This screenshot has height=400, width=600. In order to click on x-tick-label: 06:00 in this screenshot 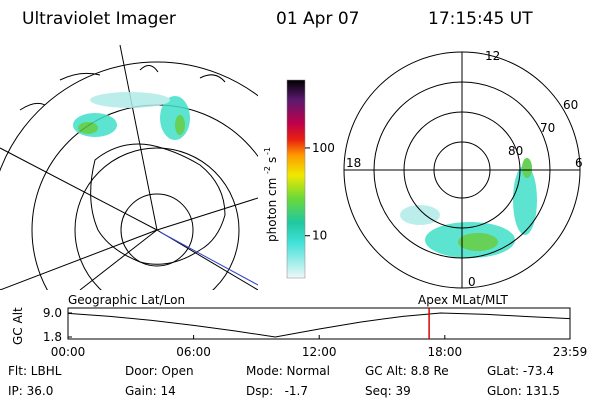, I will do `click(193, 352)`.